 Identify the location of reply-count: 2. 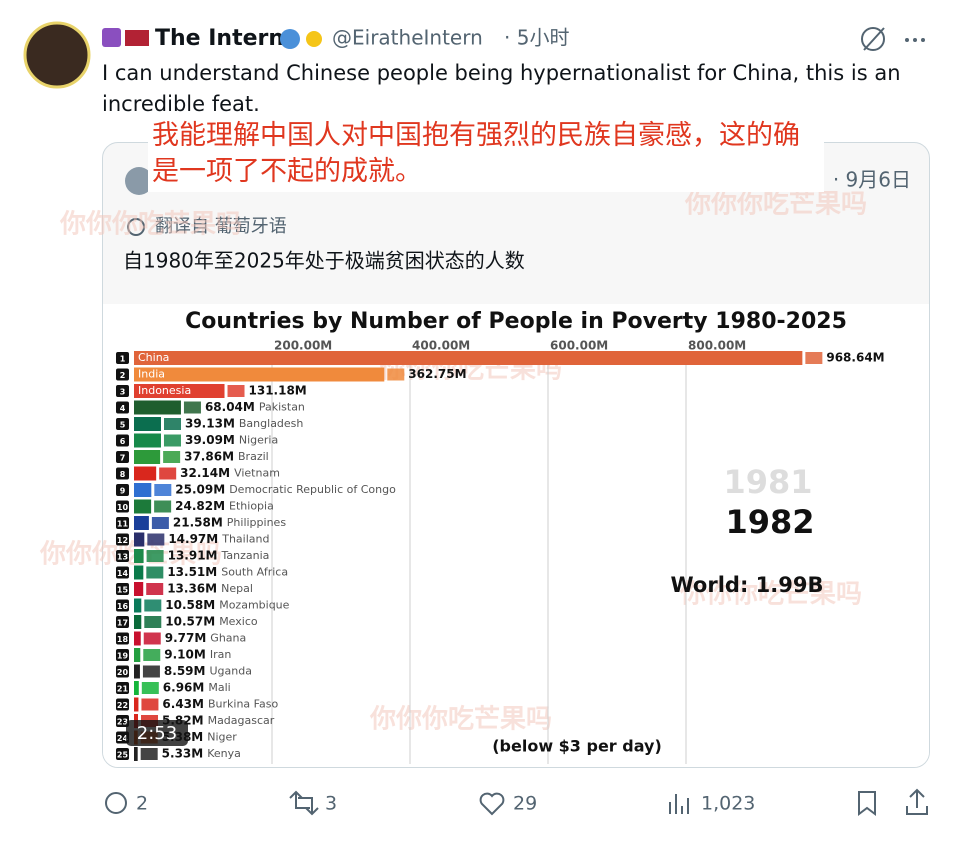
(142, 804).